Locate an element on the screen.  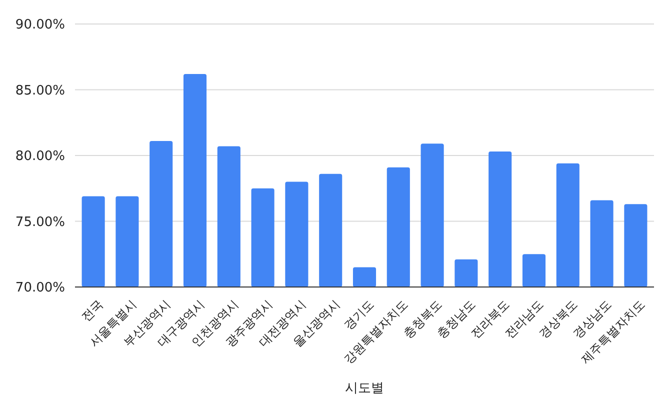
y-tick-label: 70.00% is located at coordinates (40, 288).